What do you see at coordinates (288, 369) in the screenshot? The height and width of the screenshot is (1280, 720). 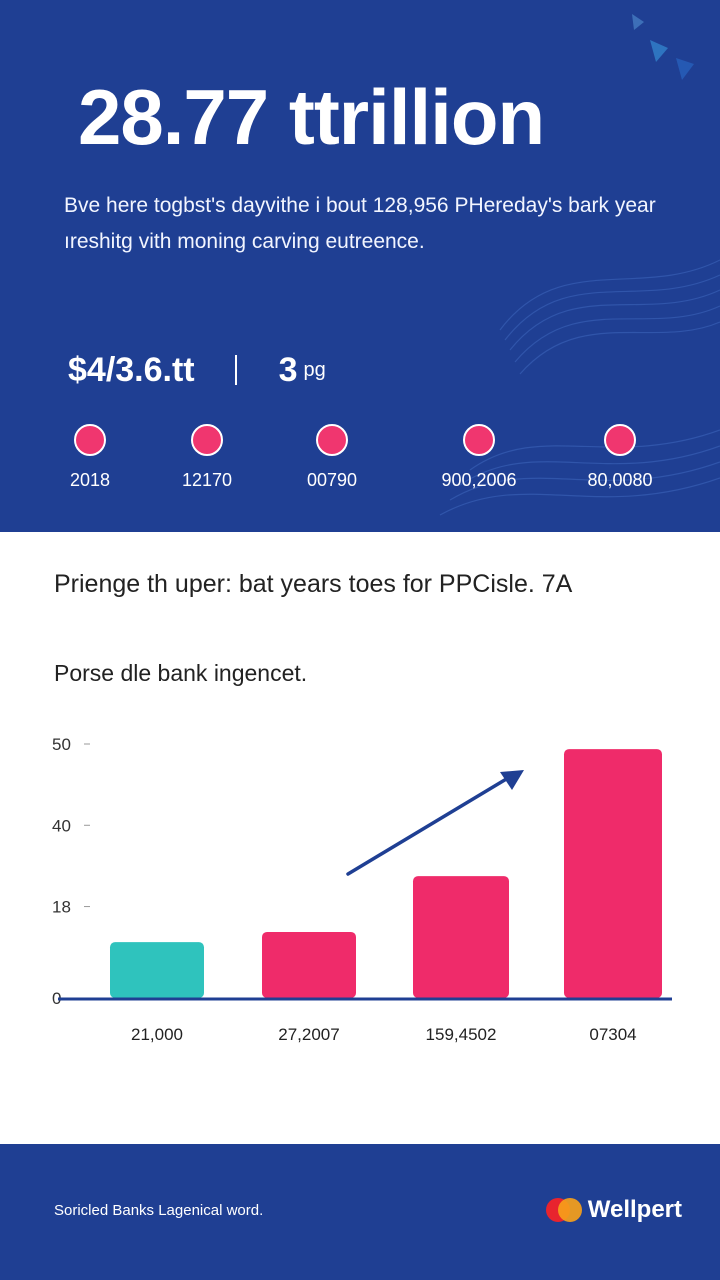 I see `secondary-stat-value: 3` at bounding box center [288, 369].